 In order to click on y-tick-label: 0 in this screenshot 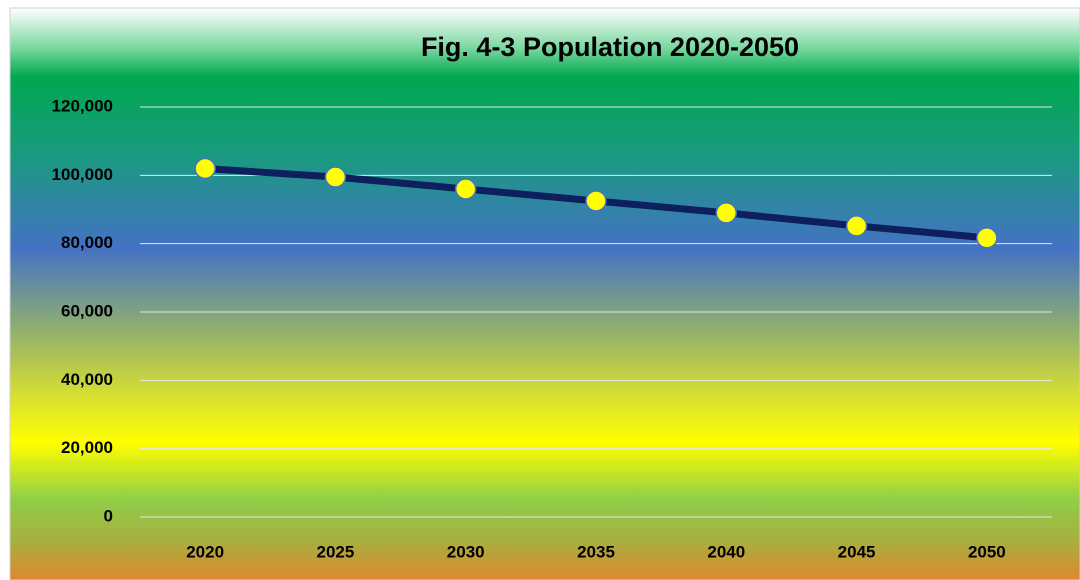, I will do `click(108, 515)`.